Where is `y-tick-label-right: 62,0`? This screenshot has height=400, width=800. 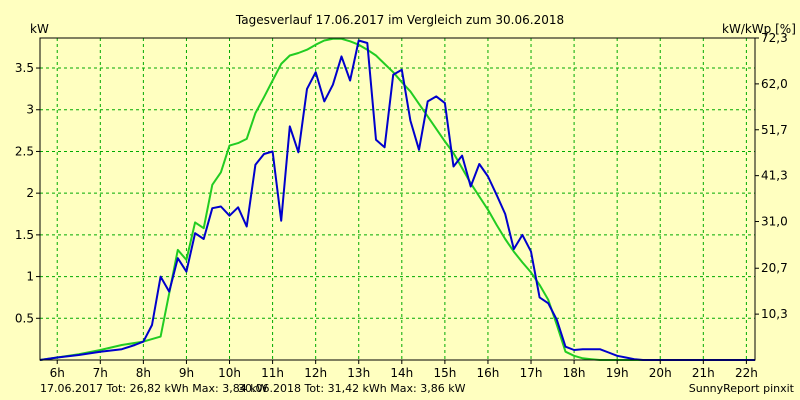 y-tick-label-right: 62,0 is located at coordinates (774, 84).